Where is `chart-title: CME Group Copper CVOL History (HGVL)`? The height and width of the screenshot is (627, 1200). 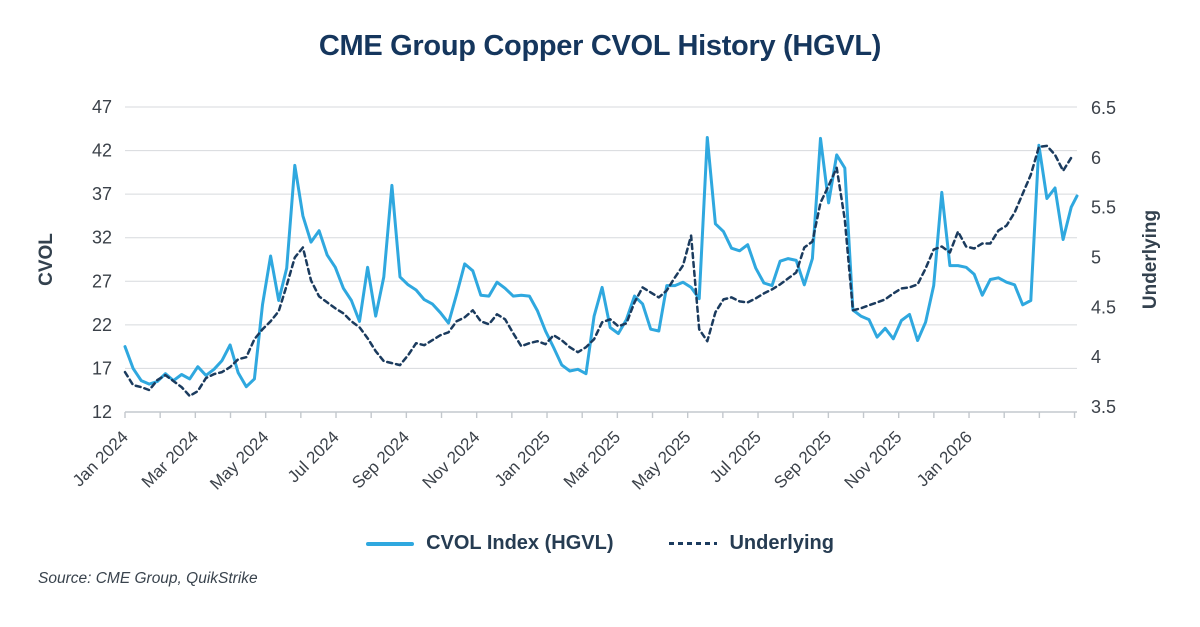
chart-title: CME Group Copper CVOL History (HGVL) is located at coordinates (600, 46).